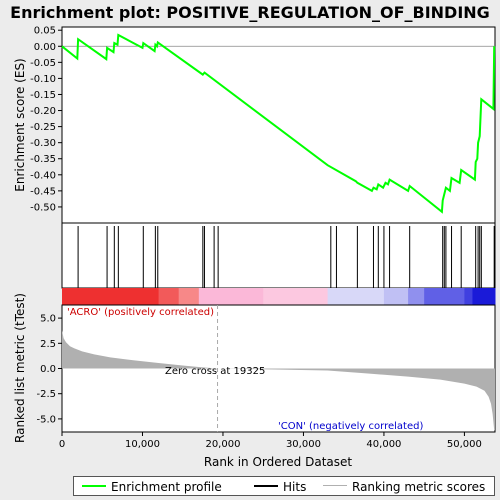  Describe the element at coordinates (43, 95) in the screenshot. I see `top-y-tick-label: -0.15` at that location.